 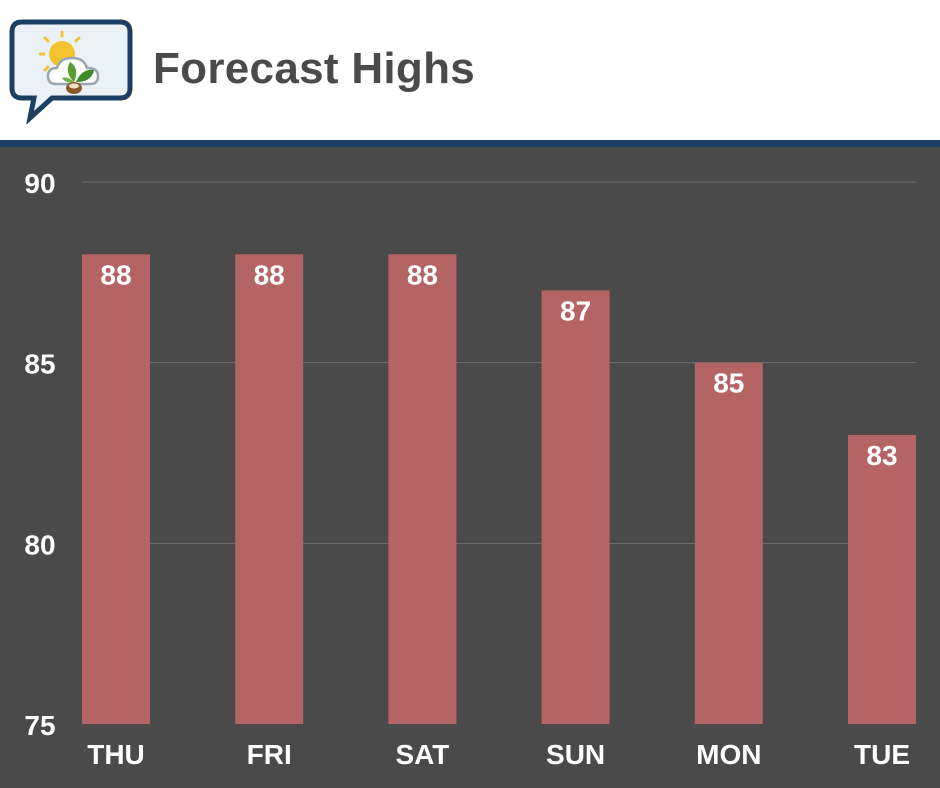 I want to click on sun-cloud-leaf-icon, so click(x=71, y=71).